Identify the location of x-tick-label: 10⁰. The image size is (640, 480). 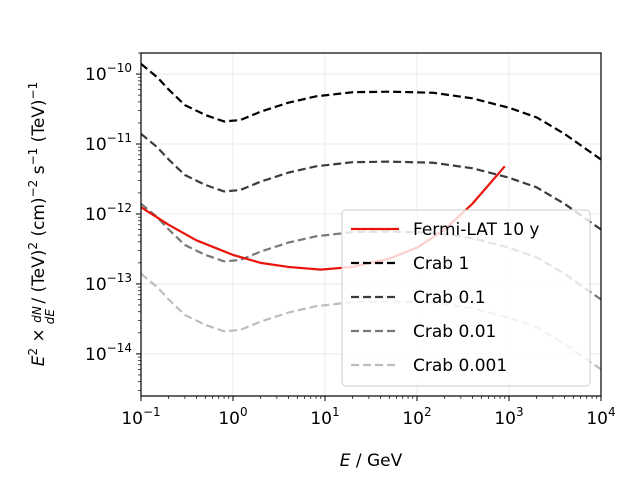
(232, 417).